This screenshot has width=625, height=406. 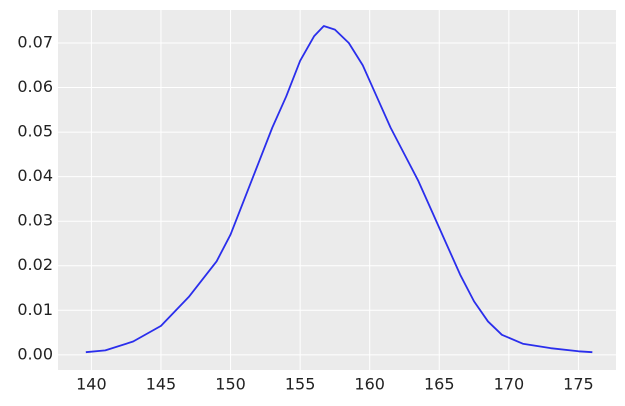 What do you see at coordinates (35, 309) in the screenshot?
I see `y-tick-label: 0.01` at bounding box center [35, 309].